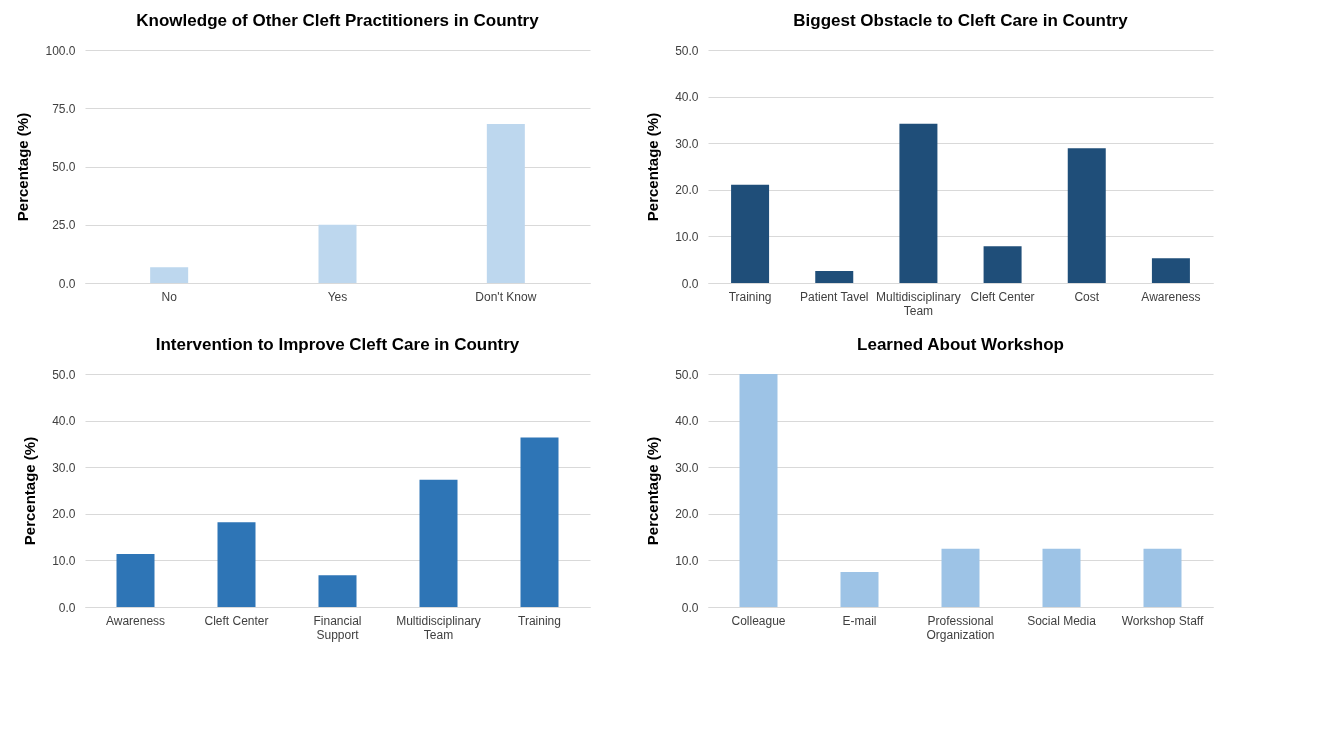 The image size is (1337, 732). I want to click on x-tick-label: Financial Support, so click(337, 627).